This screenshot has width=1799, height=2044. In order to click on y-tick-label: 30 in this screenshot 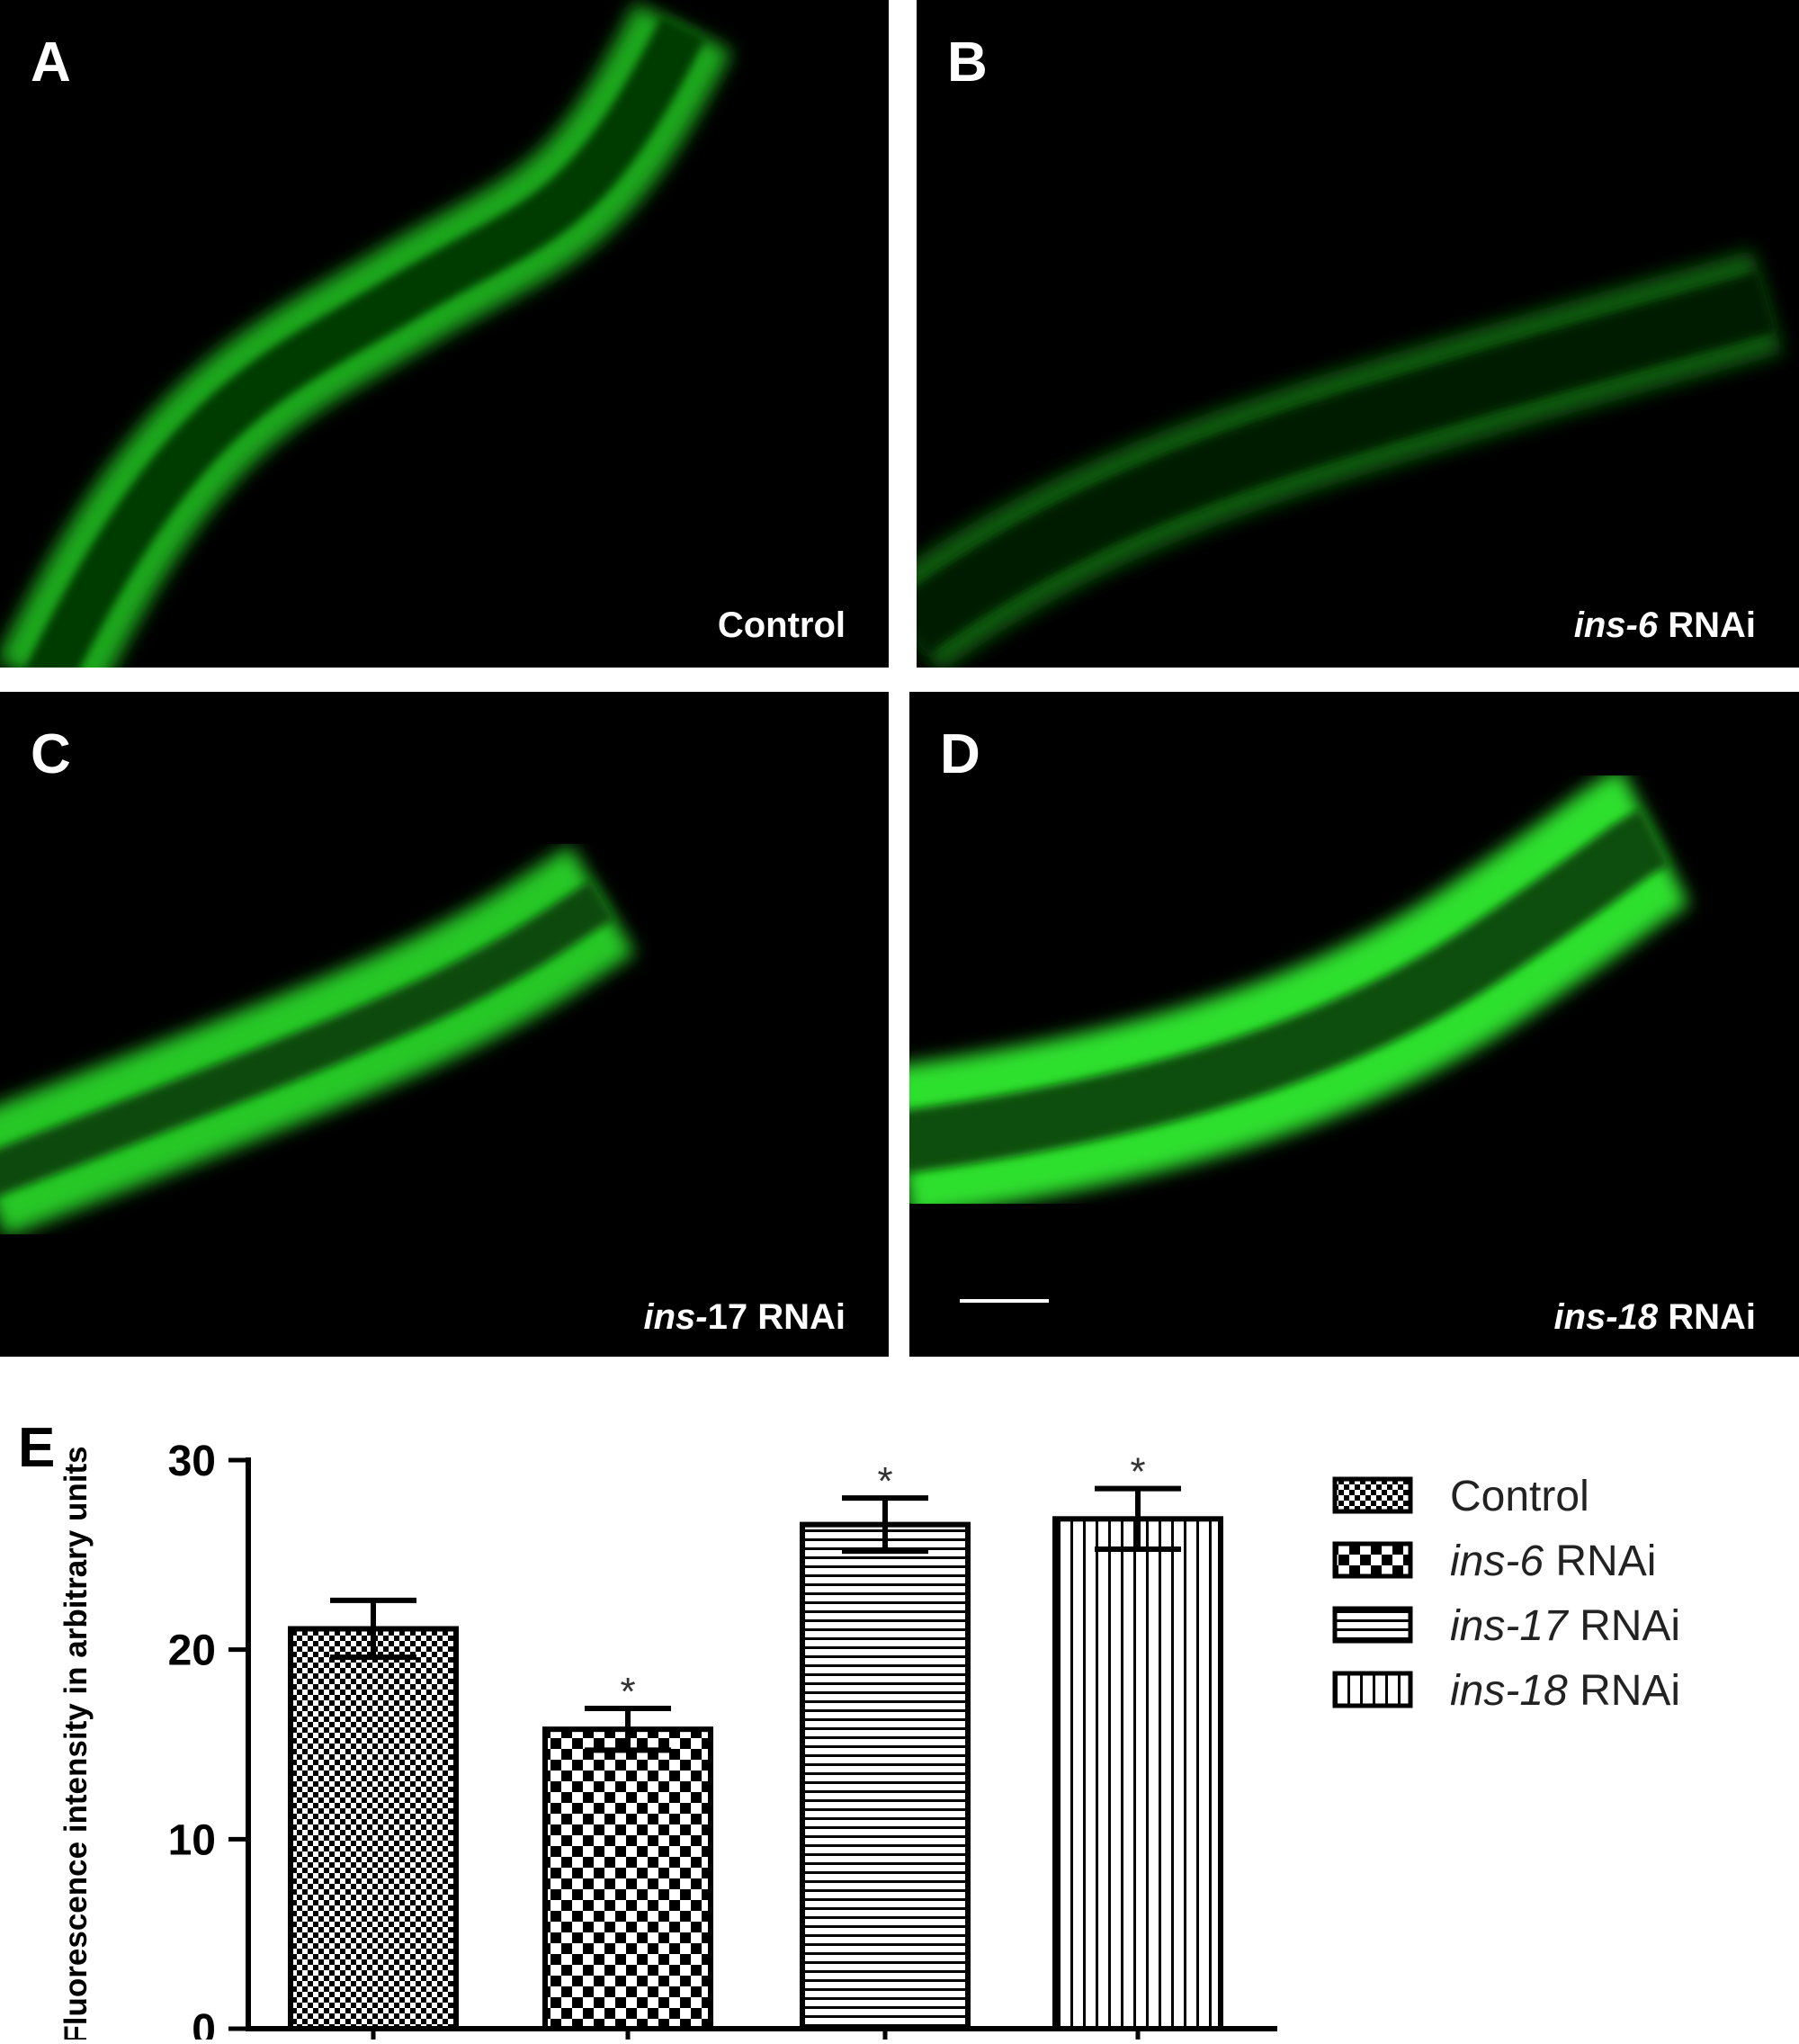, I will do `click(192, 1461)`.